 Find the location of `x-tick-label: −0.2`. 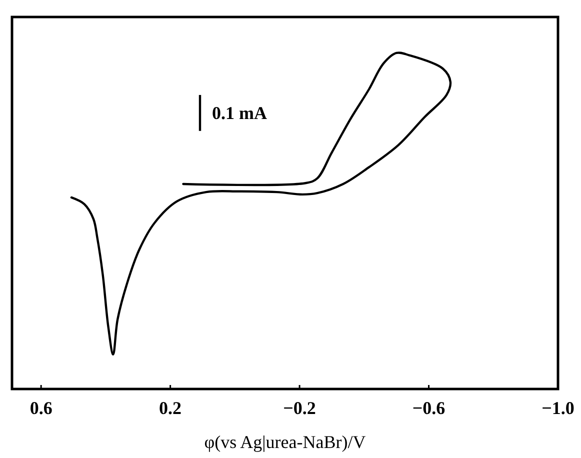

x-tick-label: −0.2 is located at coordinates (299, 408).